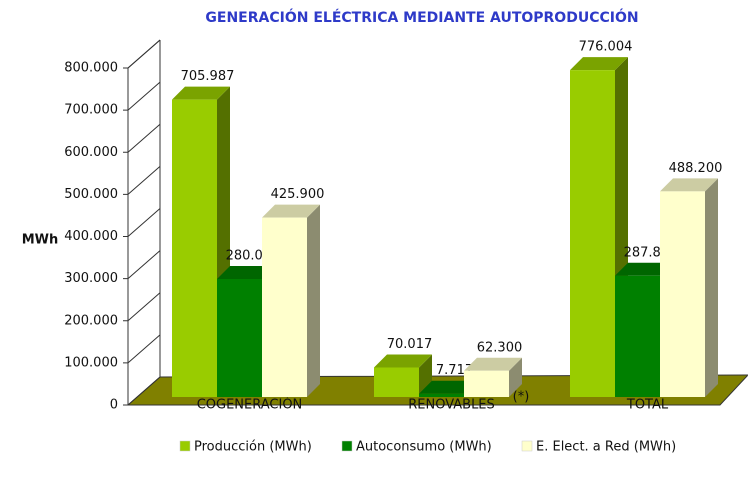 This screenshot has height=484, width=748. I want to click on value-label: 425.900, so click(298, 194).